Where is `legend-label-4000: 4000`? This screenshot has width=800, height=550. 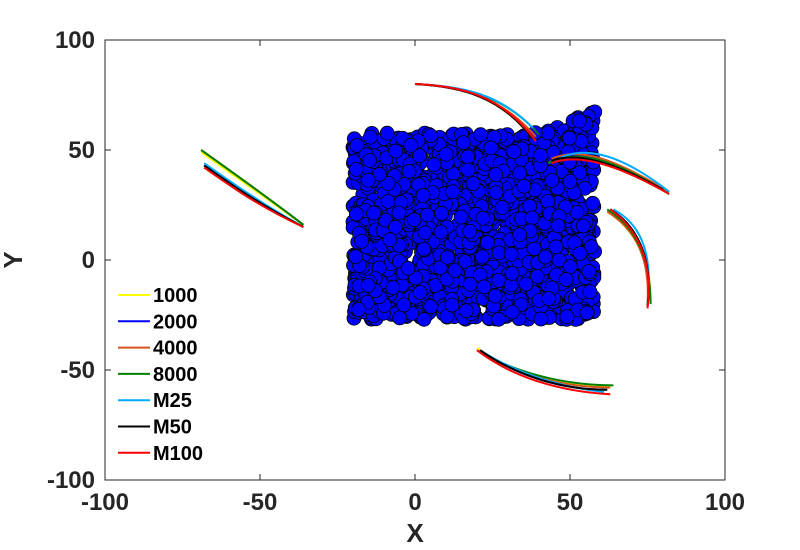 legend-label-4000: 4000 is located at coordinates (175, 349).